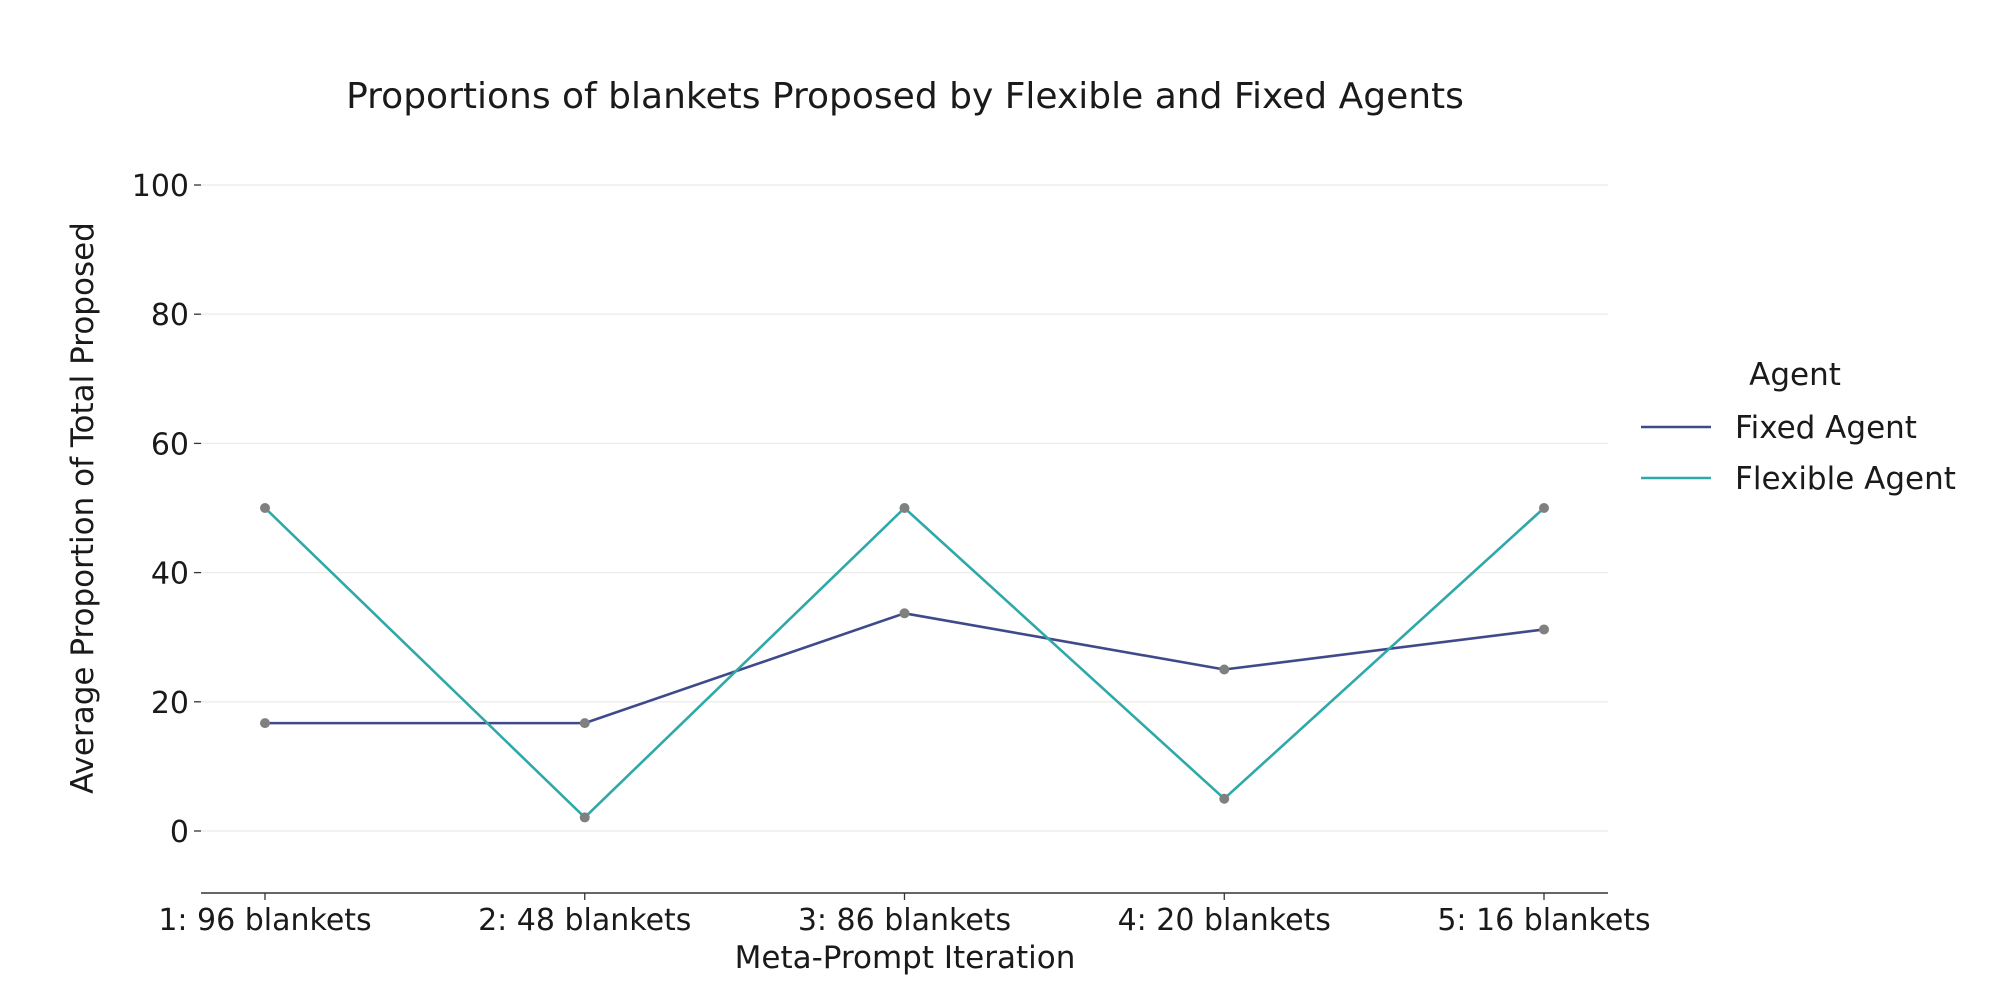 Image resolution: width=2000 pixels, height=1000 pixels. Describe the element at coordinates (83, 508) in the screenshot. I see `y-axis-title: Average Proportion of Total Proposed` at that location.